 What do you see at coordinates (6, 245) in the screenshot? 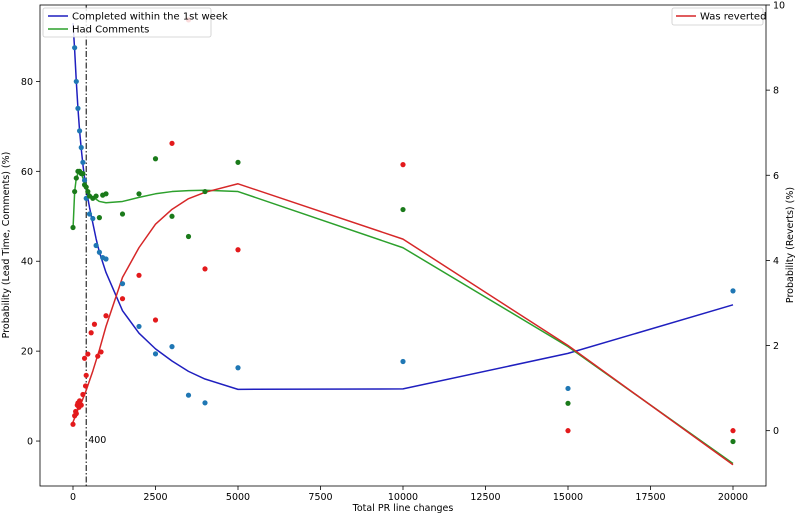
I see `y-left-axis-label: Probability (Lead Time, Comments) (%)` at bounding box center [6, 245].